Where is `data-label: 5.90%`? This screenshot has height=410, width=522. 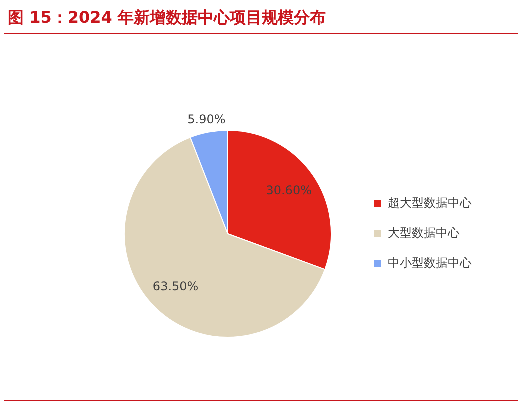 data-label: 5.90% is located at coordinates (207, 119).